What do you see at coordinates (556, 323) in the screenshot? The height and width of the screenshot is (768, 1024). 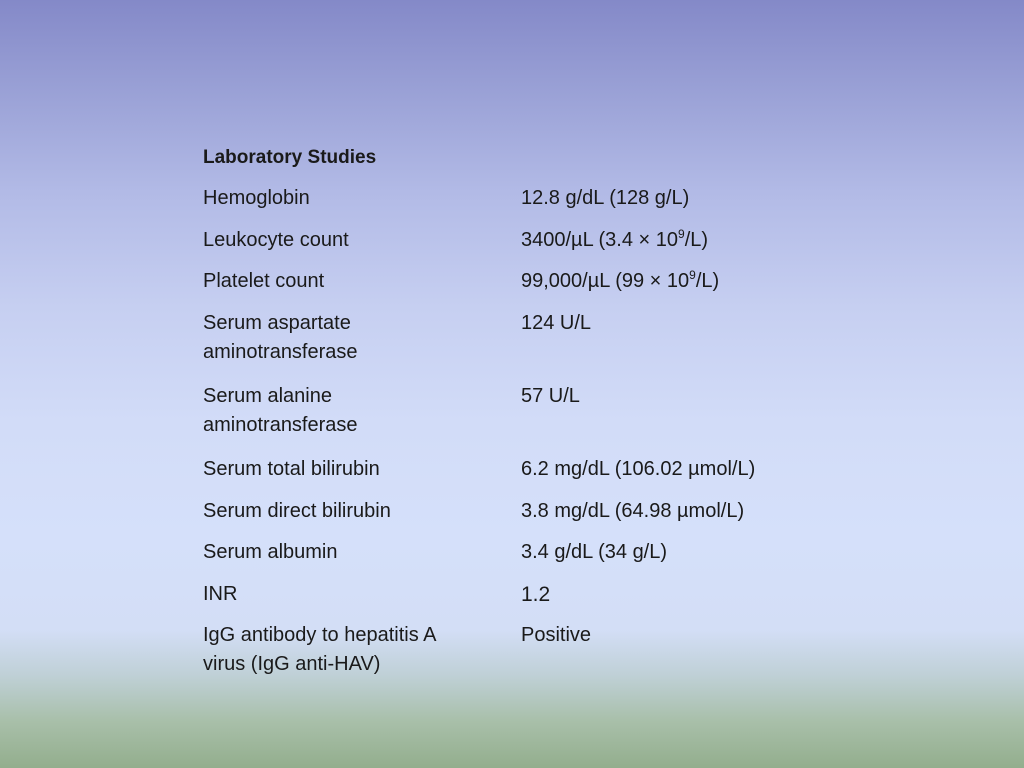 I see `row-value: 124 U/L` at bounding box center [556, 323].